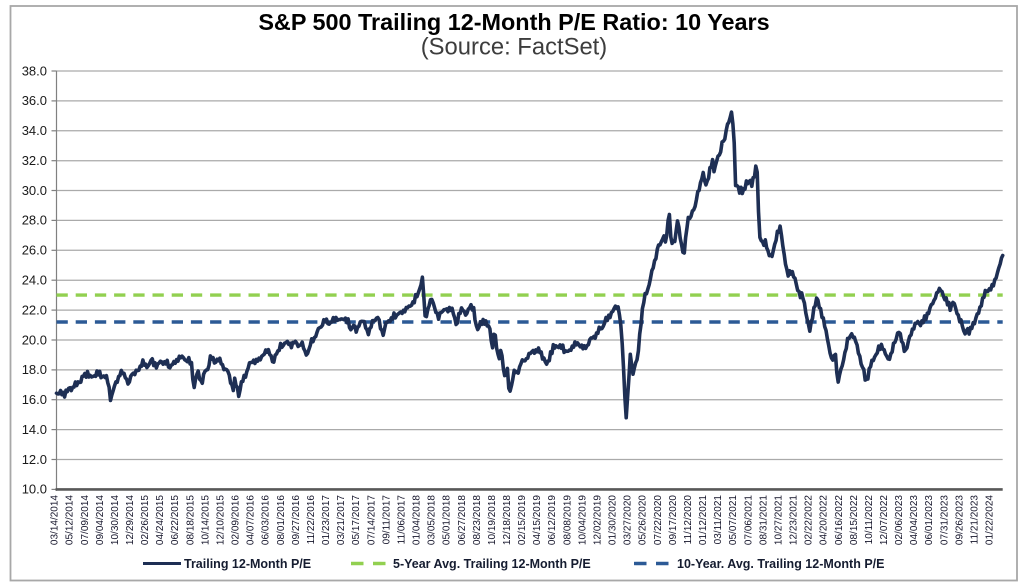  I want to click on svg-text: 26.0, so click(34, 250).